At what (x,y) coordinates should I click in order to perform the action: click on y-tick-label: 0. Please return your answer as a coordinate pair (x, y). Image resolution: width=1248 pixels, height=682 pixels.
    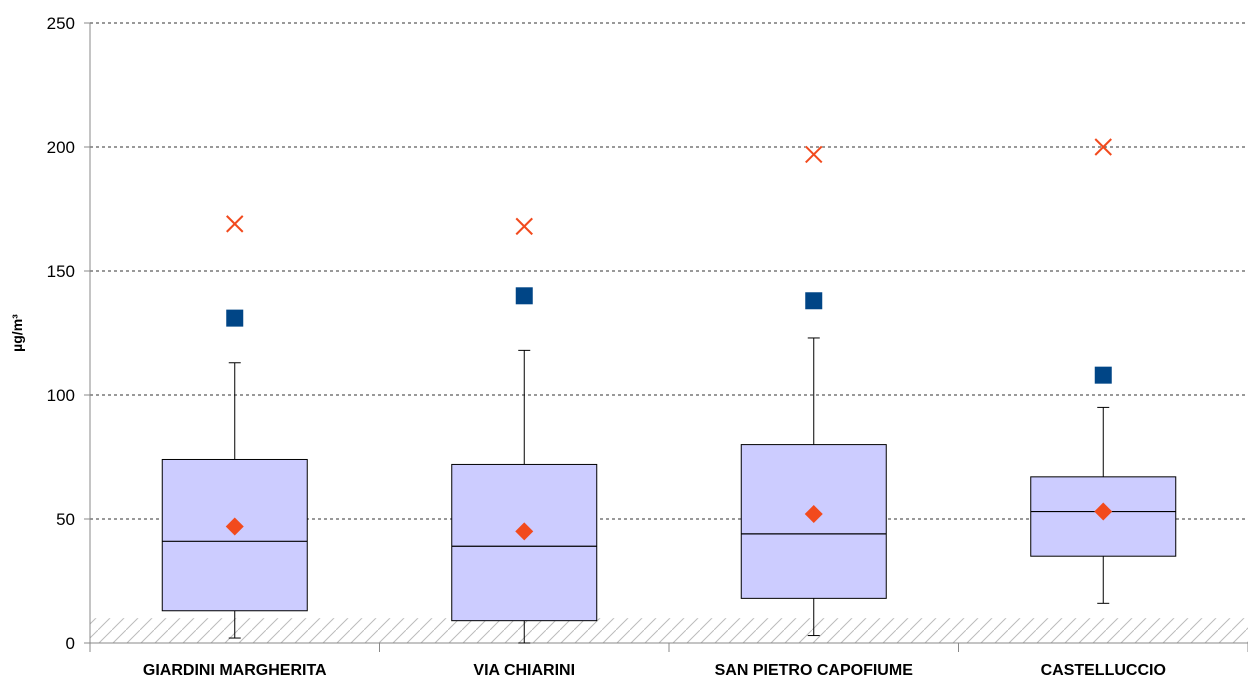
    Looking at the image, I should click on (70, 643).